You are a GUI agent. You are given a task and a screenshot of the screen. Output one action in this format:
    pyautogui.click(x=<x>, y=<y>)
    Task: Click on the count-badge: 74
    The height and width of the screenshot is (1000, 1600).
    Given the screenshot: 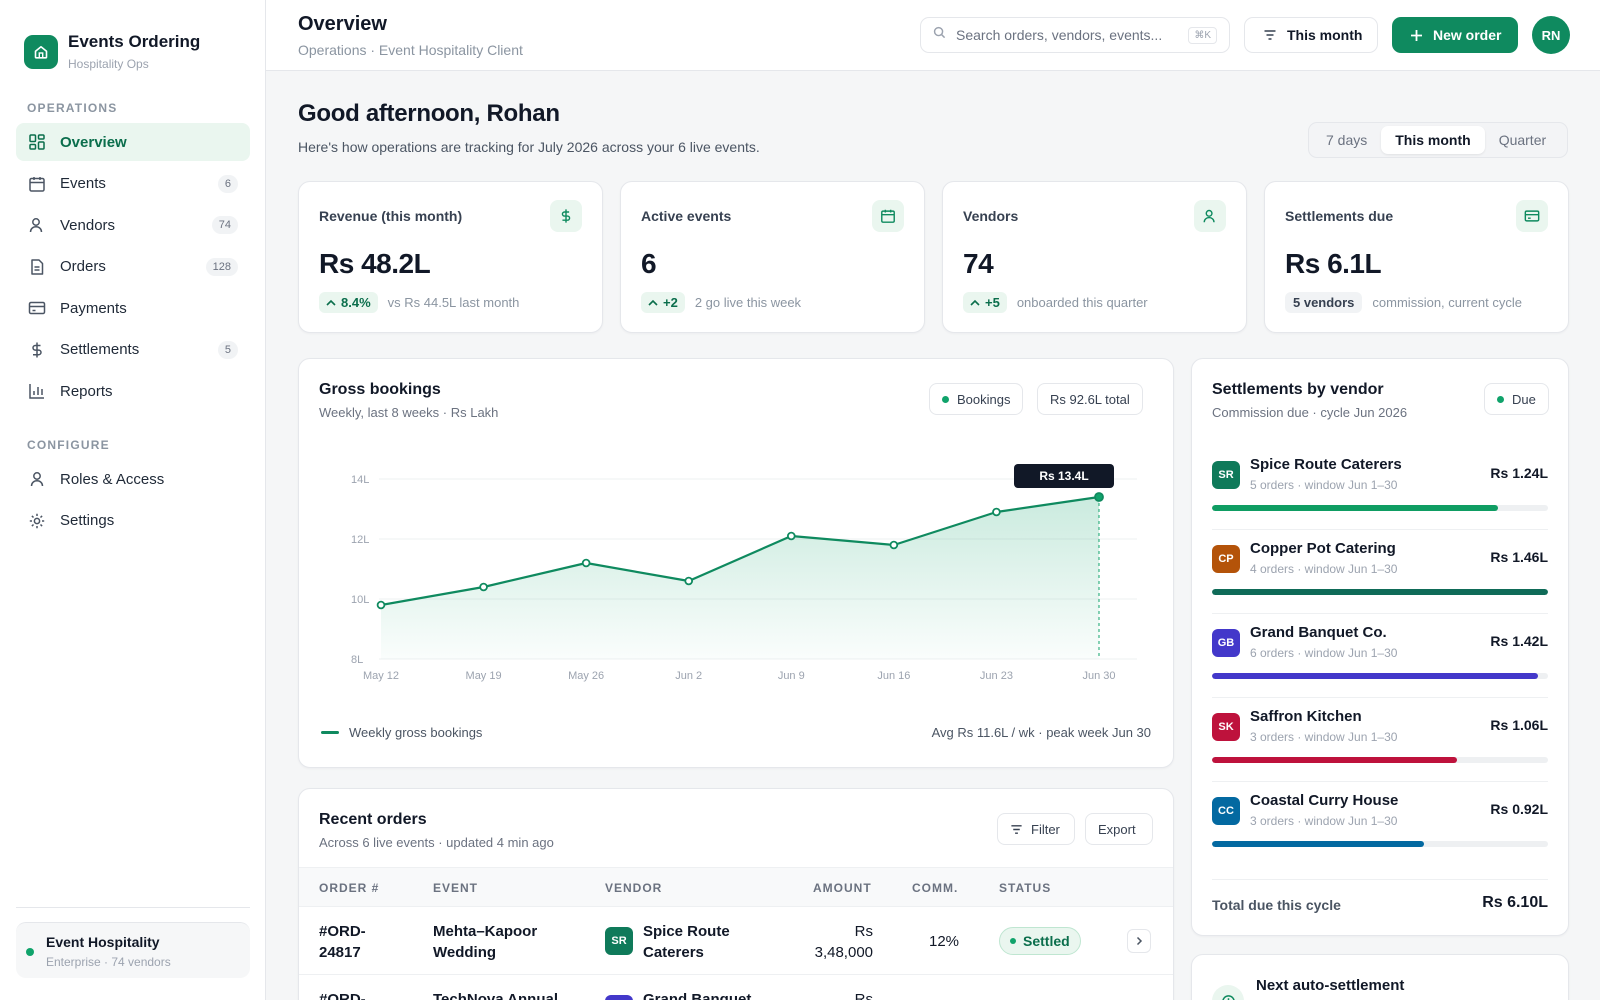 What is the action you would take?
    pyautogui.click(x=224, y=225)
    